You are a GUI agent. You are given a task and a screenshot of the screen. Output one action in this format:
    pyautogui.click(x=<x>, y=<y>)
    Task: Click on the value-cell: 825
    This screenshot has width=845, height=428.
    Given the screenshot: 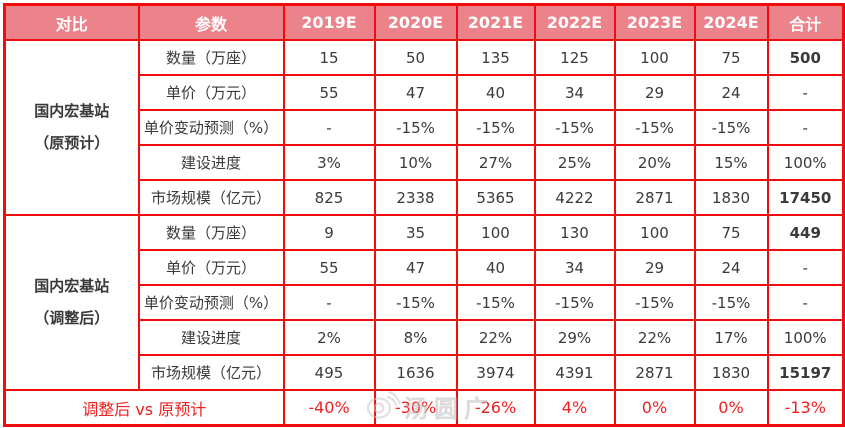 What is the action you would take?
    pyautogui.click(x=329, y=197)
    